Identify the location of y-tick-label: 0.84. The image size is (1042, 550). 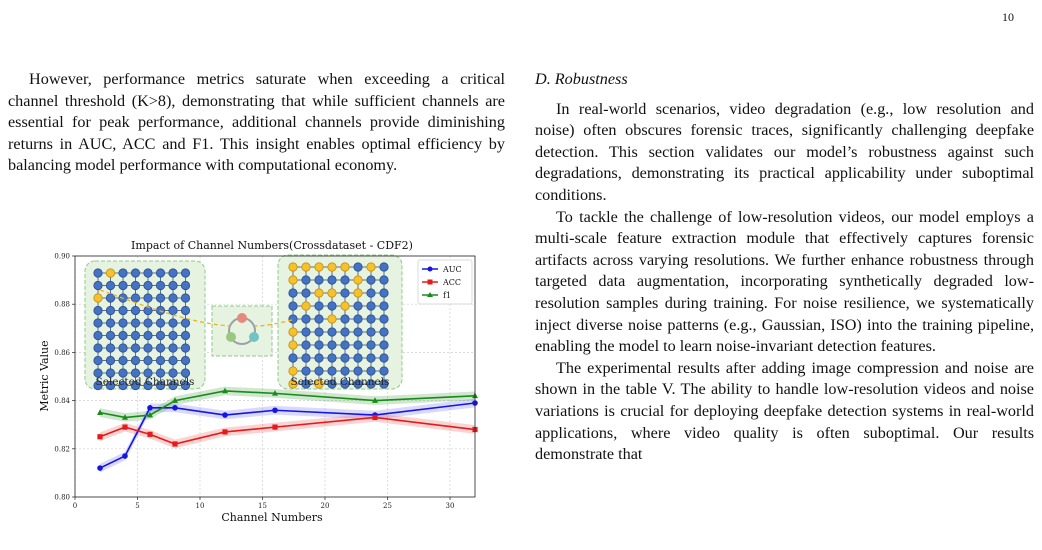
(62, 401).